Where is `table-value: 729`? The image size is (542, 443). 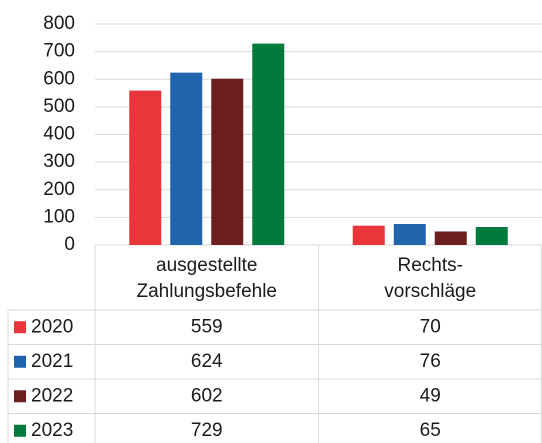 table-value: 729 is located at coordinates (207, 430).